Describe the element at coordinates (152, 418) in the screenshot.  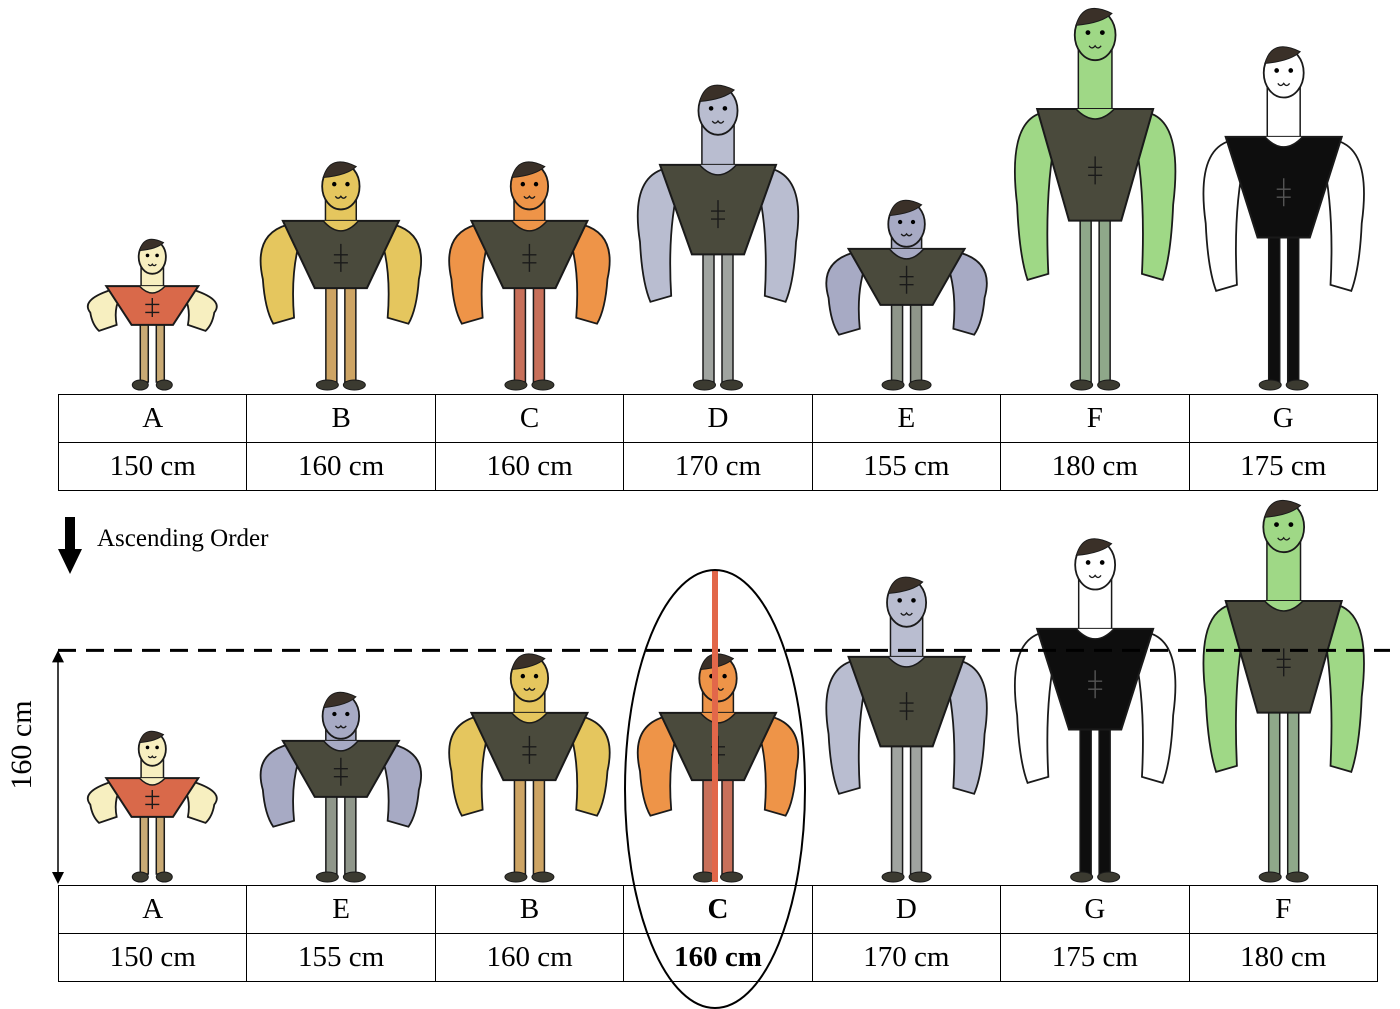
I see `top-label-cell: A` at that location.